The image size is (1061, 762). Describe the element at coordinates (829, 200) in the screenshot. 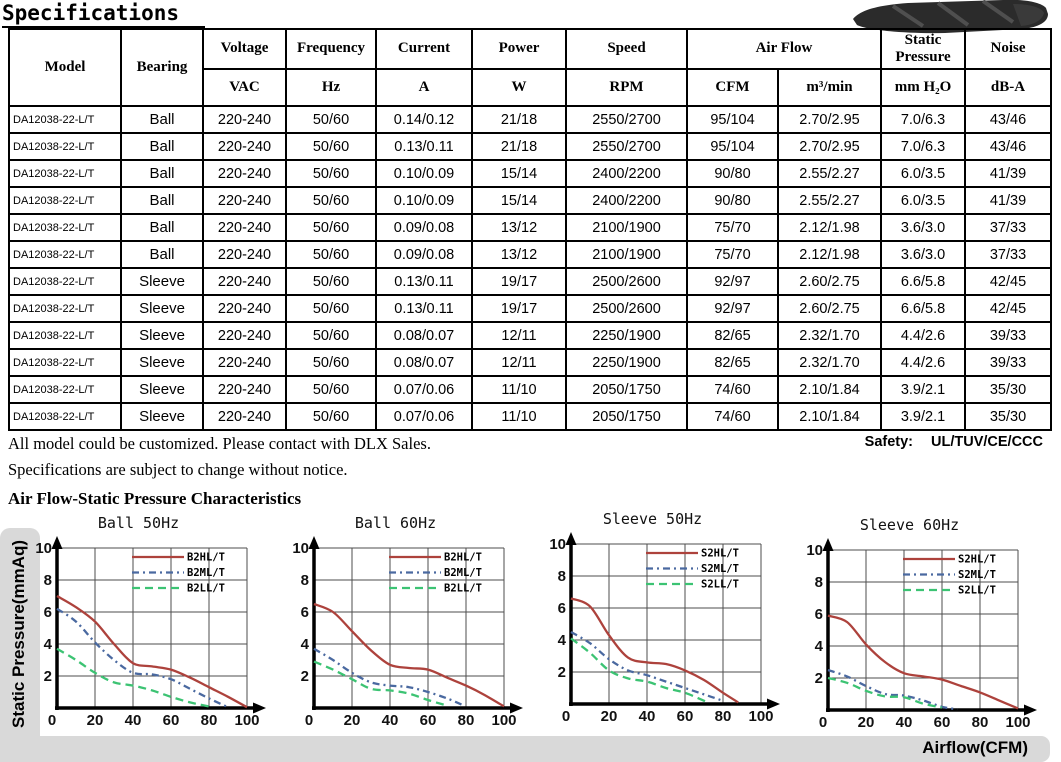

I see `cell-airflow-m3min: 2.55/2.27` at that location.